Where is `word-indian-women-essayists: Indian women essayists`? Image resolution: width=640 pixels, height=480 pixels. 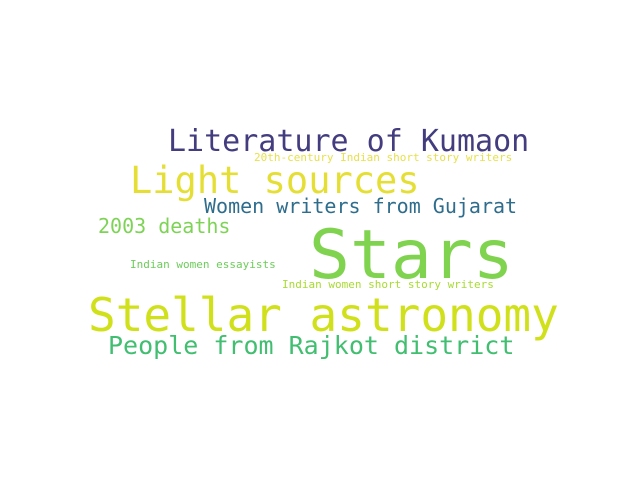
word-indian-women-essayists: Indian women essayists is located at coordinates (203, 264).